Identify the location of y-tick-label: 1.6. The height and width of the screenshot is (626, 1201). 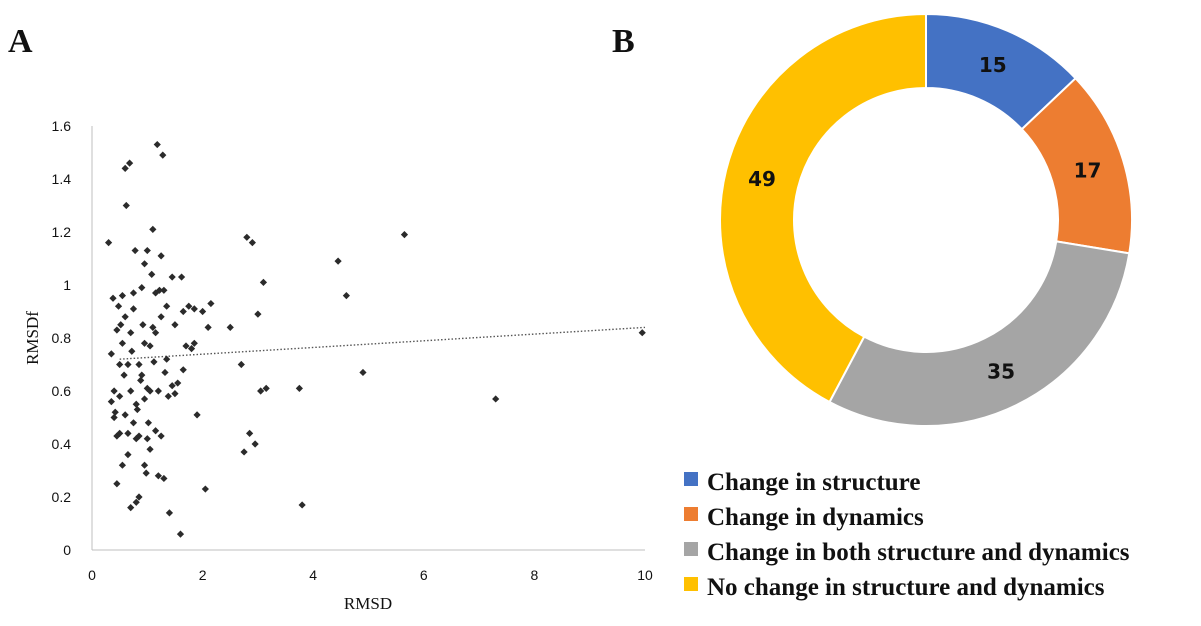
(62, 126).